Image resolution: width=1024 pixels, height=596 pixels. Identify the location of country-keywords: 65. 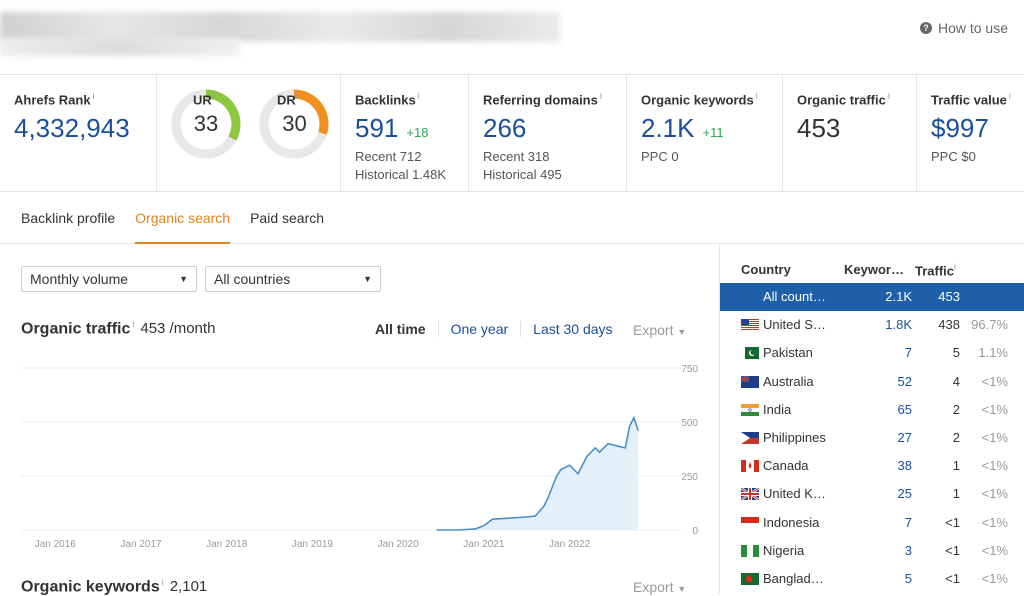
(904, 409).